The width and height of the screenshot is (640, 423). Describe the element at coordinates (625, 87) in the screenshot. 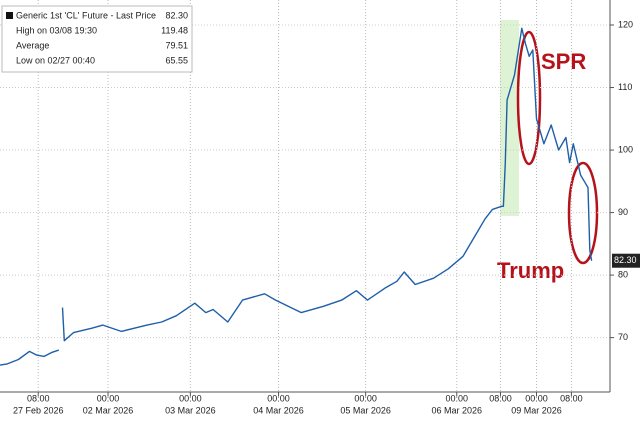

I see `y-tick-label: 110` at that location.